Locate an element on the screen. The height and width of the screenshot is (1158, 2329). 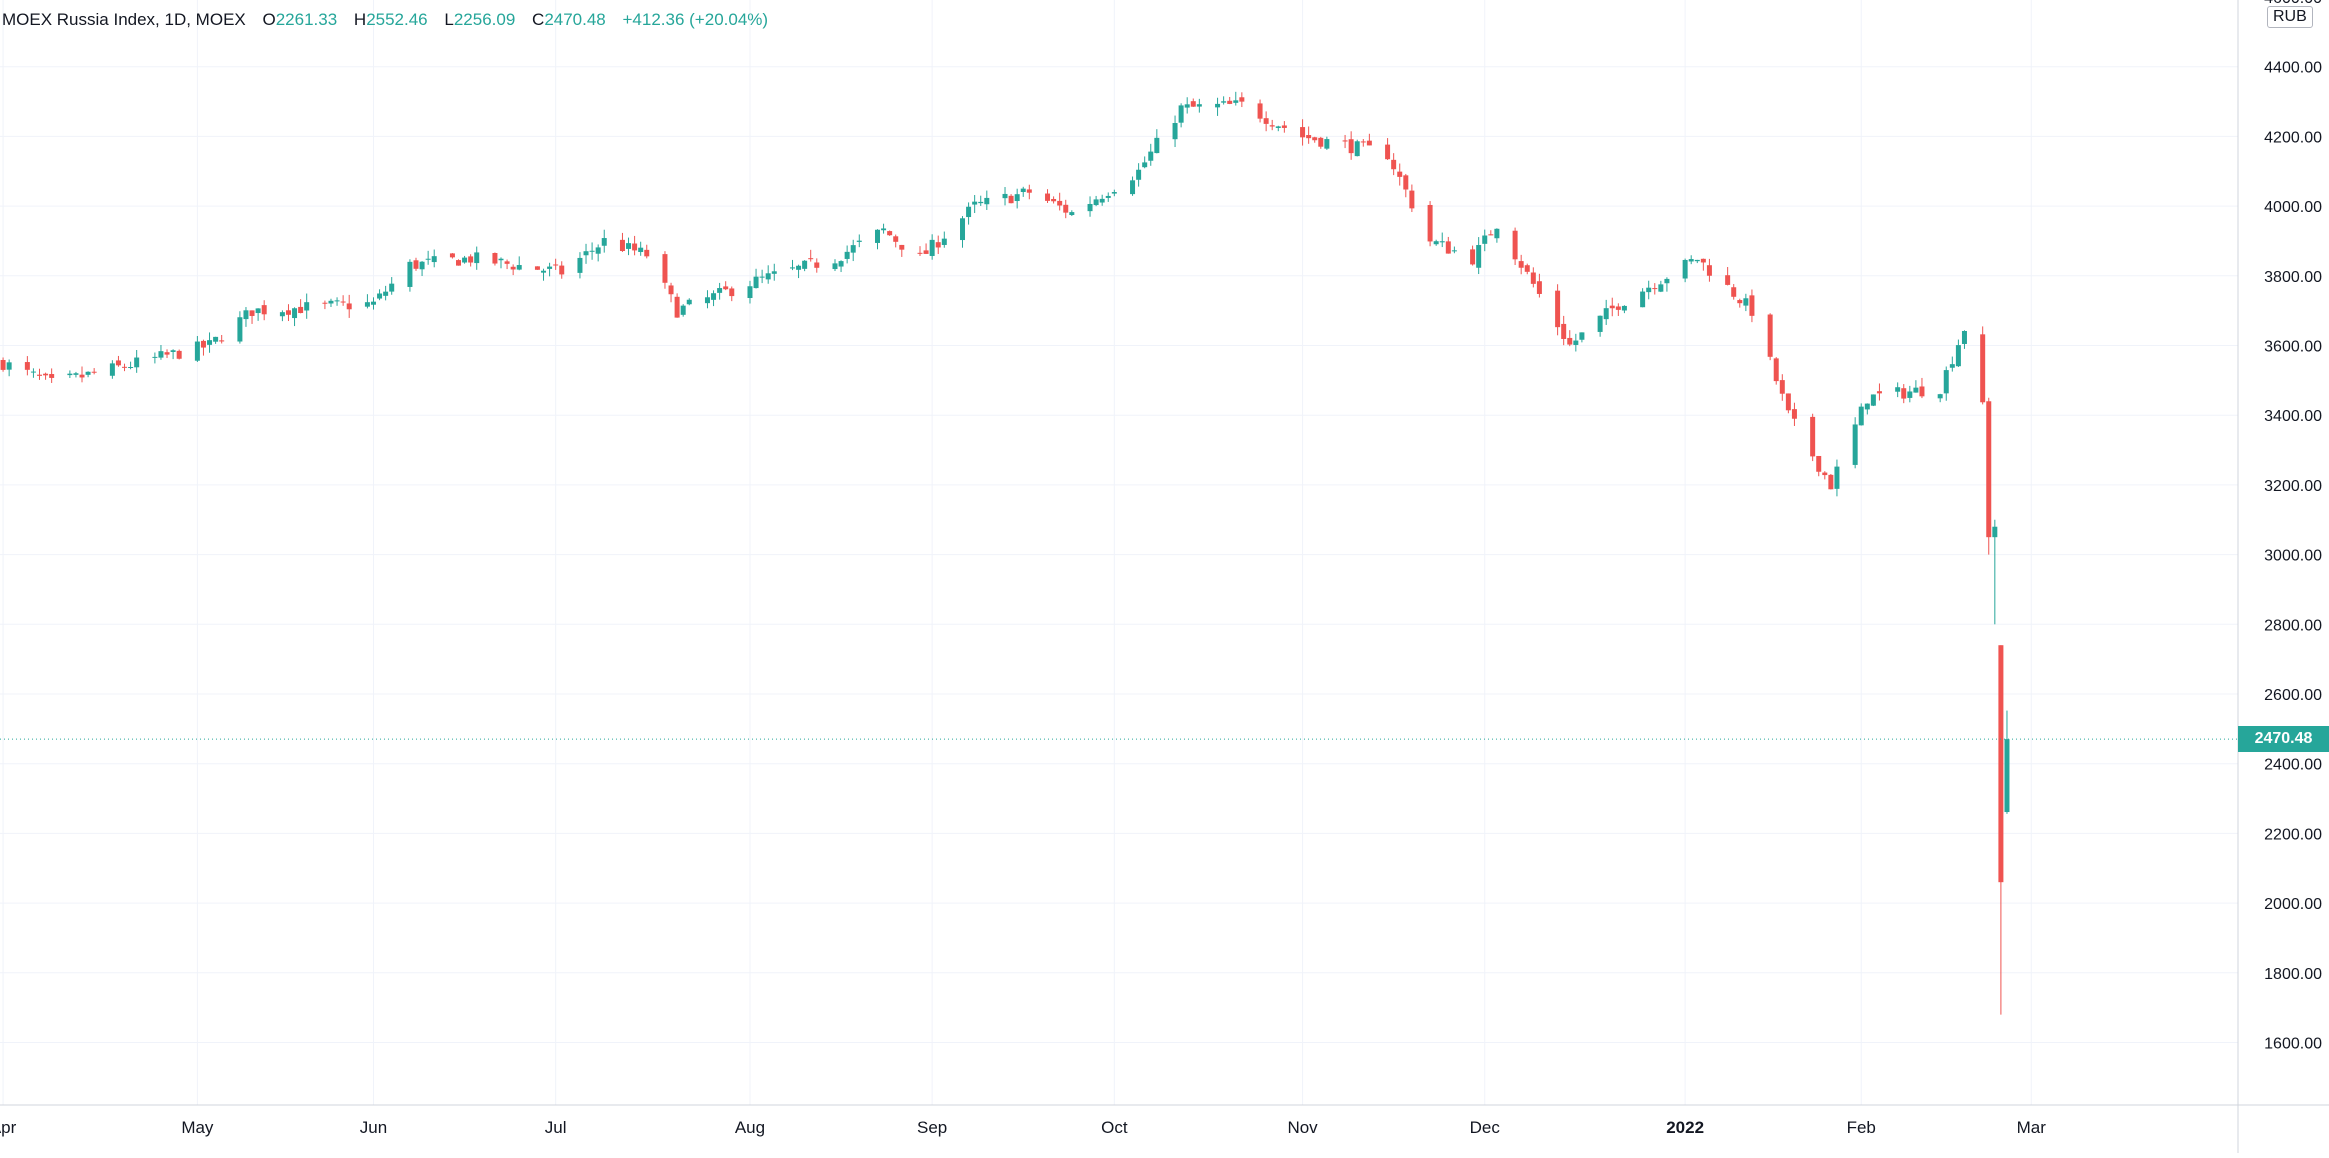
y-tick-label: 4400.00 is located at coordinates (2293, 68).